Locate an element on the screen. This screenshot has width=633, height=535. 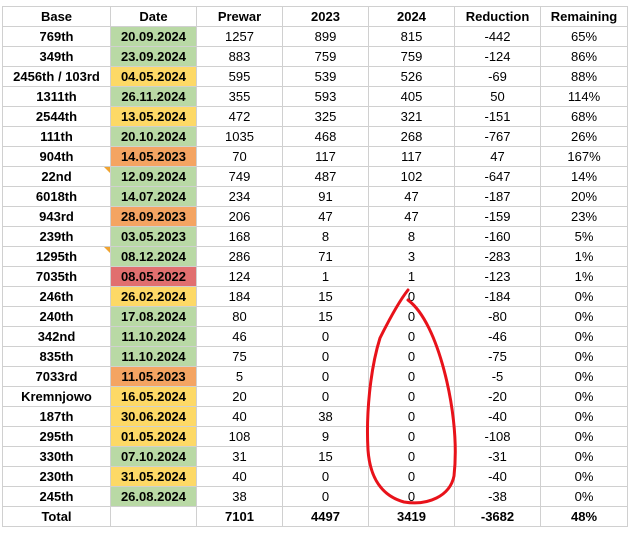
y2024-cell: 759 is located at coordinates (411, 56).